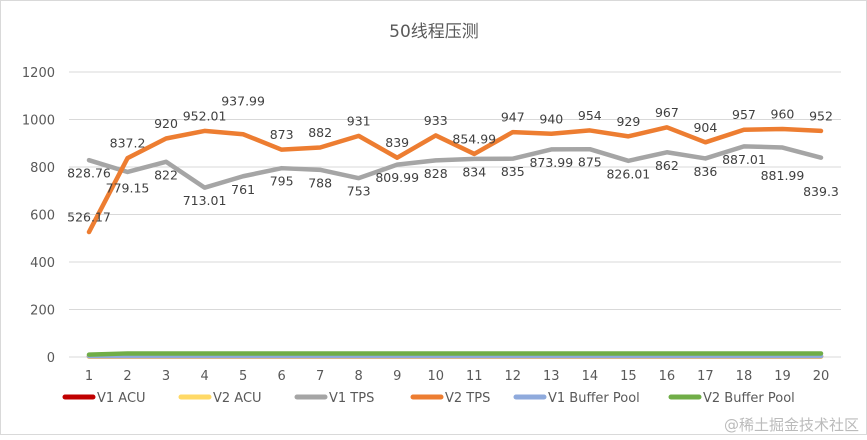 This screenshot has width=867, height=440. What do you see at coordinates (42, 168) in the screenshot?
I see `y-tick-label: 800` at bounding box center [42, 168].